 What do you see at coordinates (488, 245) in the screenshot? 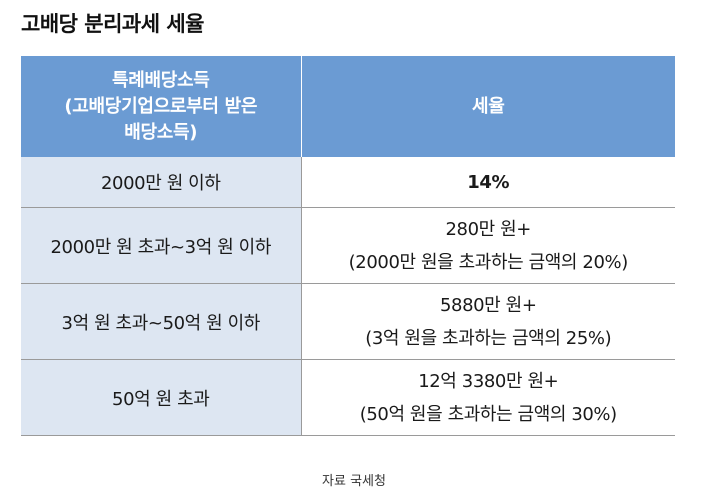
I see `tax-rate-cell: 280만 원+ (2000만 원을 초과하는 금액의 20%)` at bounding box center [488, 245].